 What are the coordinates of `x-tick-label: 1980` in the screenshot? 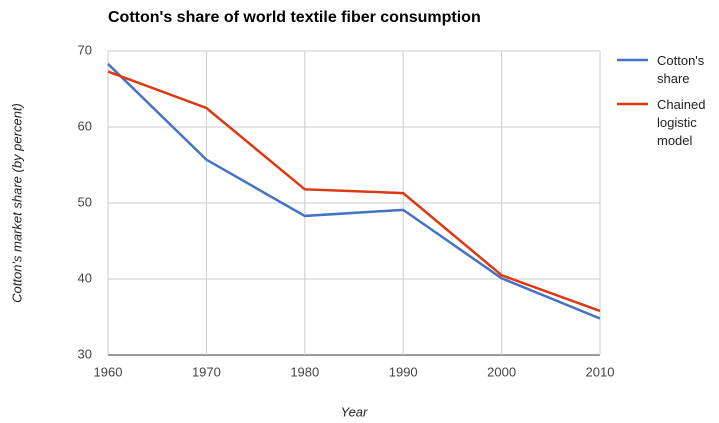 It's located at (304, 371).